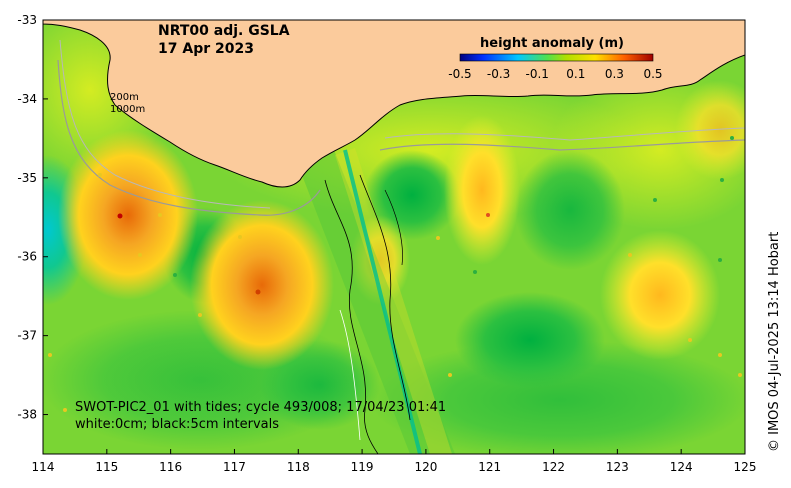  I want to click on x-tick-label: 123, so click(617, 467).